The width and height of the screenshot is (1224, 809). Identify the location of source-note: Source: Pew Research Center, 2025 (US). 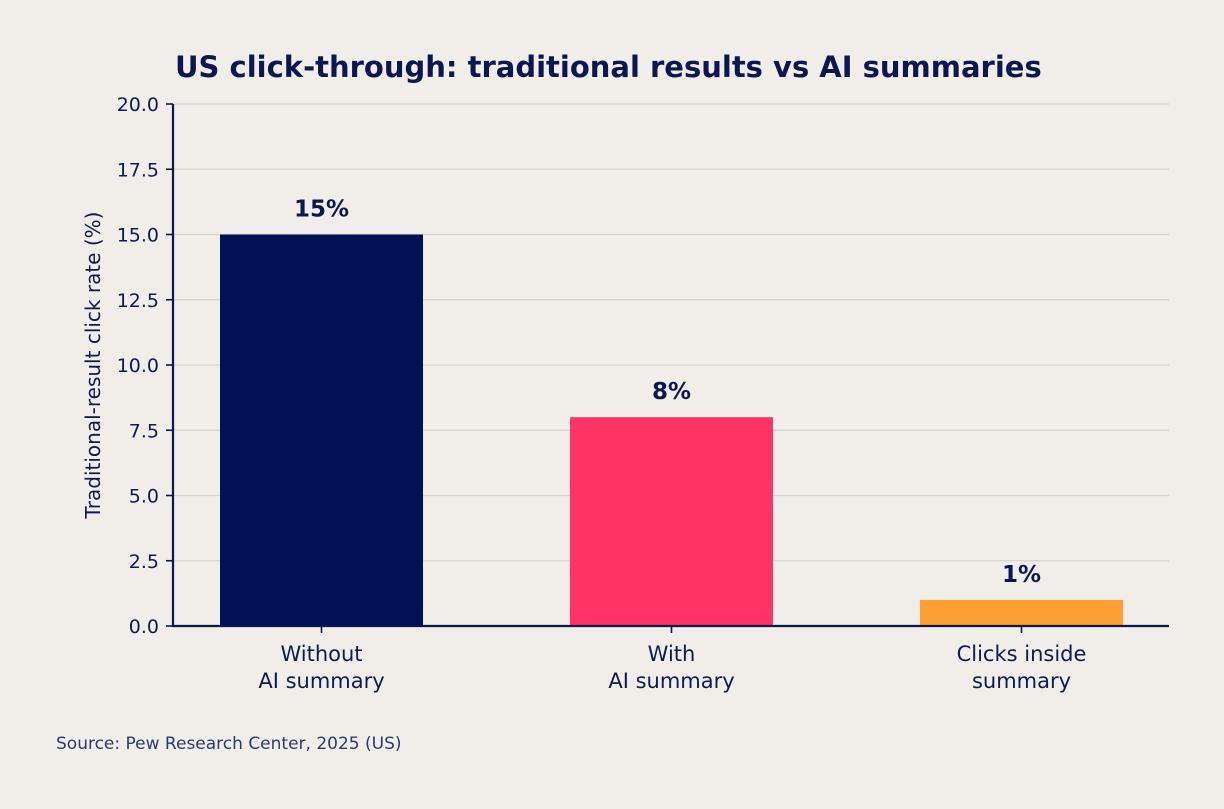
(229, 744).